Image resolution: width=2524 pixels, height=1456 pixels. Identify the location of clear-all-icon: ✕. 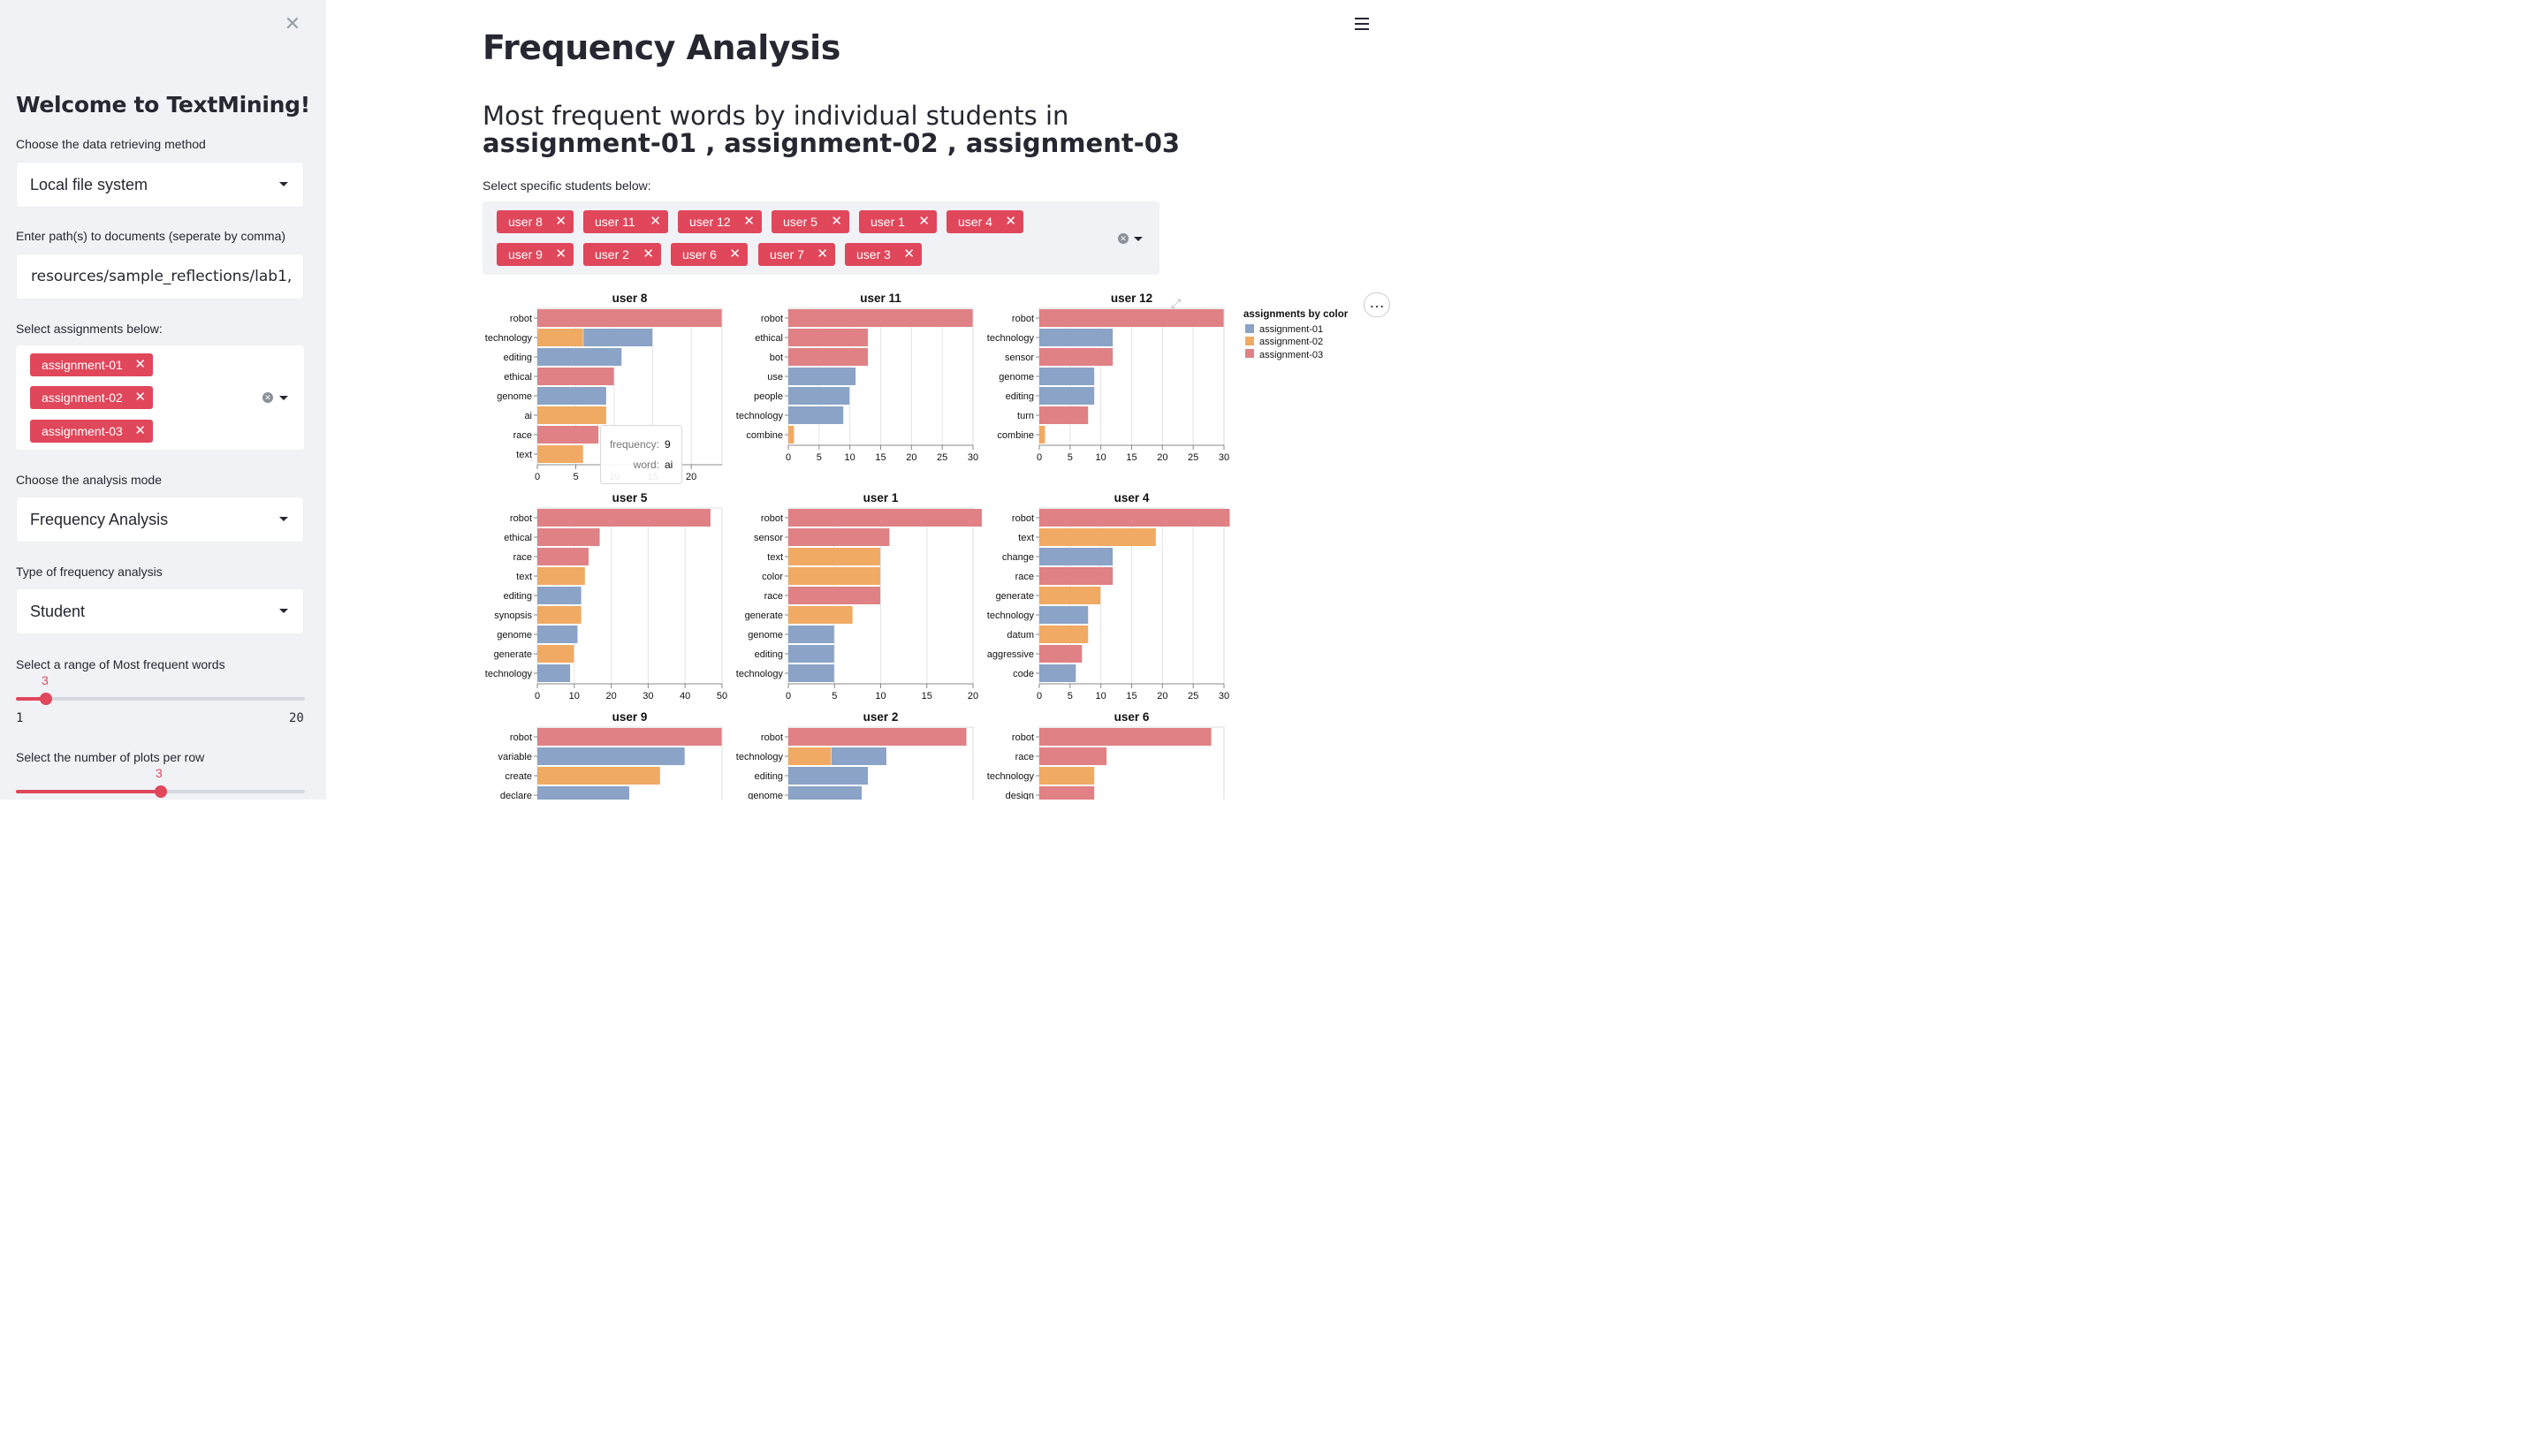
(267, 397).